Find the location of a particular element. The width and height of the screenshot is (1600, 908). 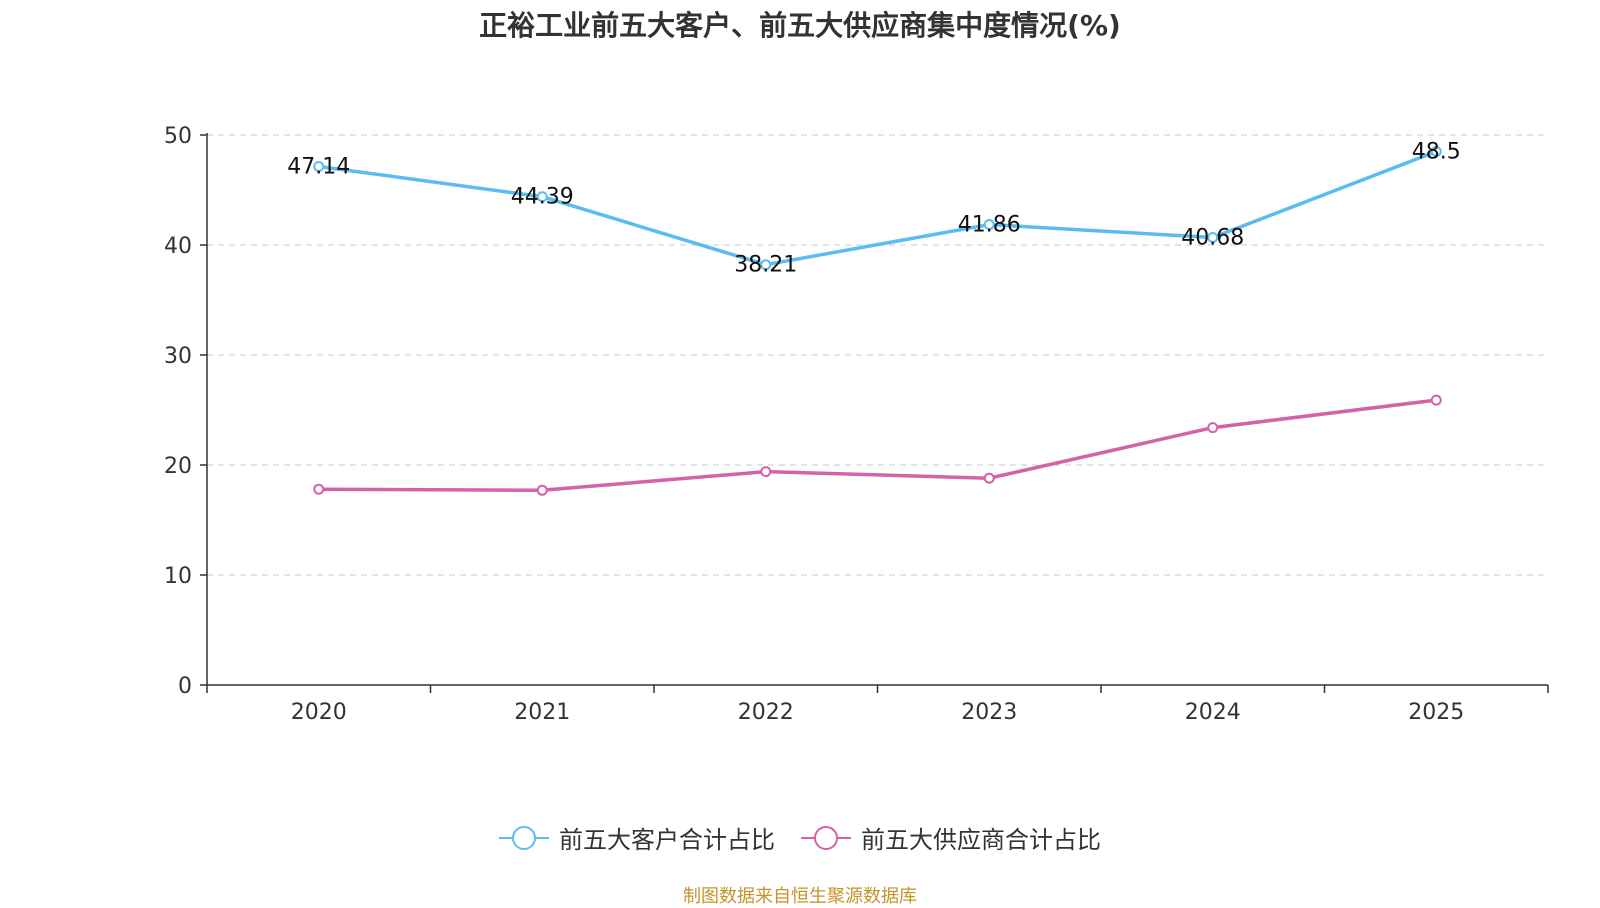

y-tick-label: 10 is located at coordinates (178, 576).